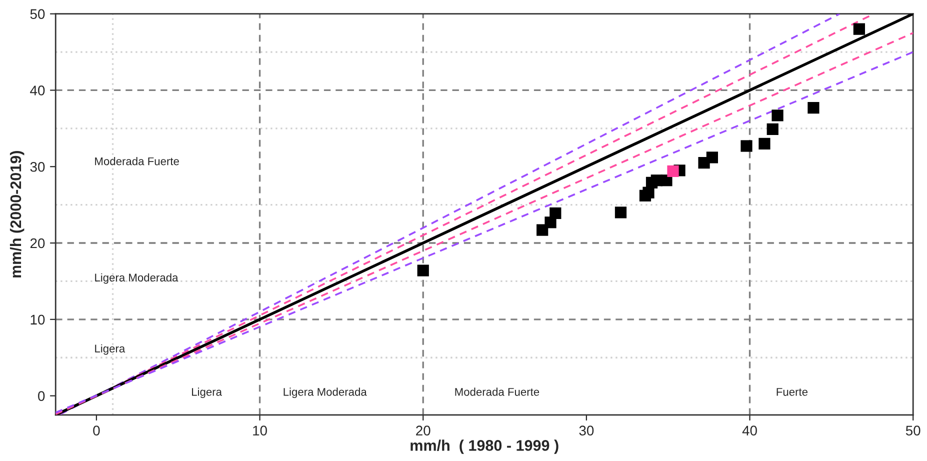 The image size is (927, 461). What do you see at coordinates (913, 431) in the screenshot?
I see `x-tick-label: 50` at bounding box center [913, 431].